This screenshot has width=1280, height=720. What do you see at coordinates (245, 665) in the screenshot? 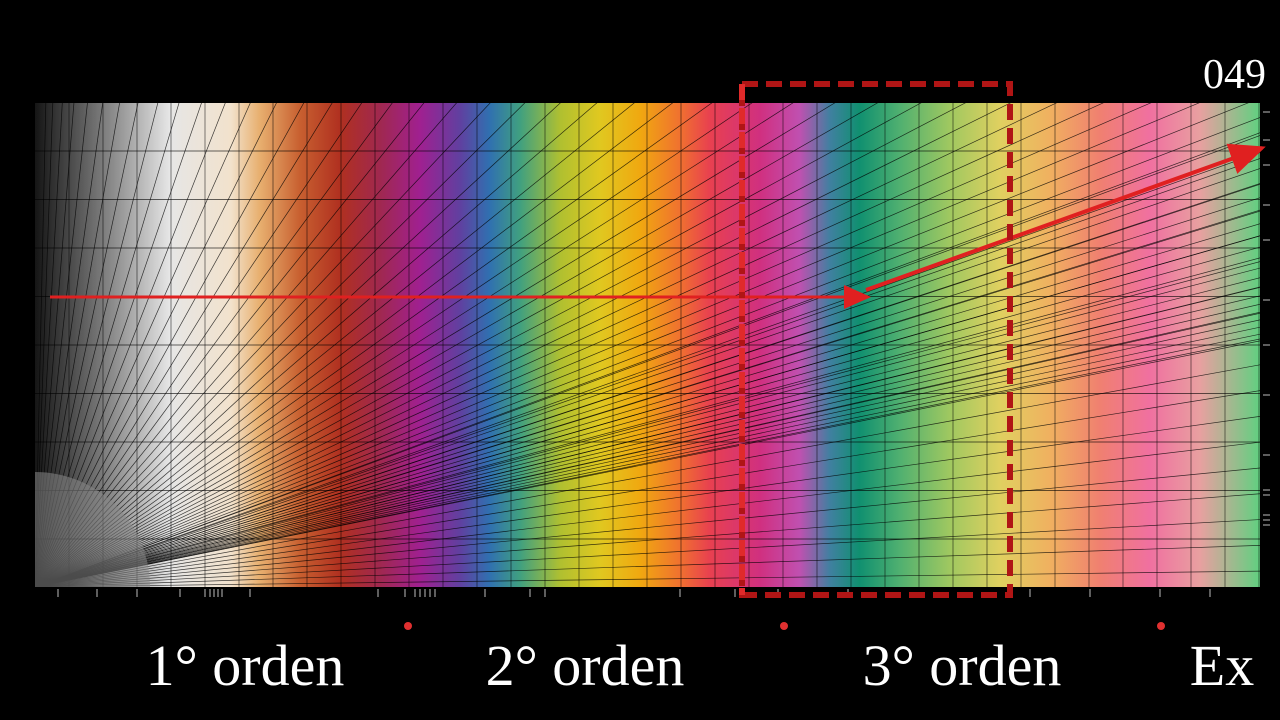
I see `order-label: 1° orden` at bounding box center [245, 665].